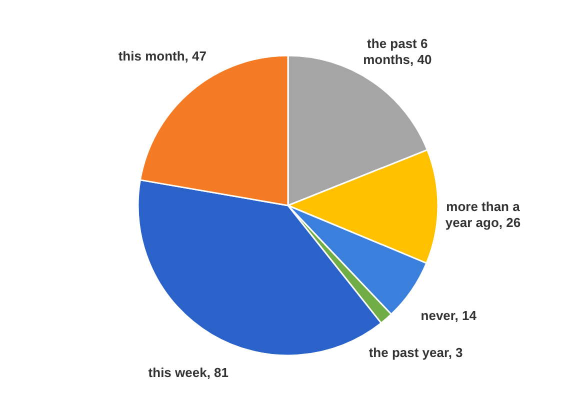 The height and width of the screenshot is (411, 576). What do you see at coordinates (483, 214) in the screenshot?
I see `slice-label: more than a year ago, 26` at bounding box center [483, 214].